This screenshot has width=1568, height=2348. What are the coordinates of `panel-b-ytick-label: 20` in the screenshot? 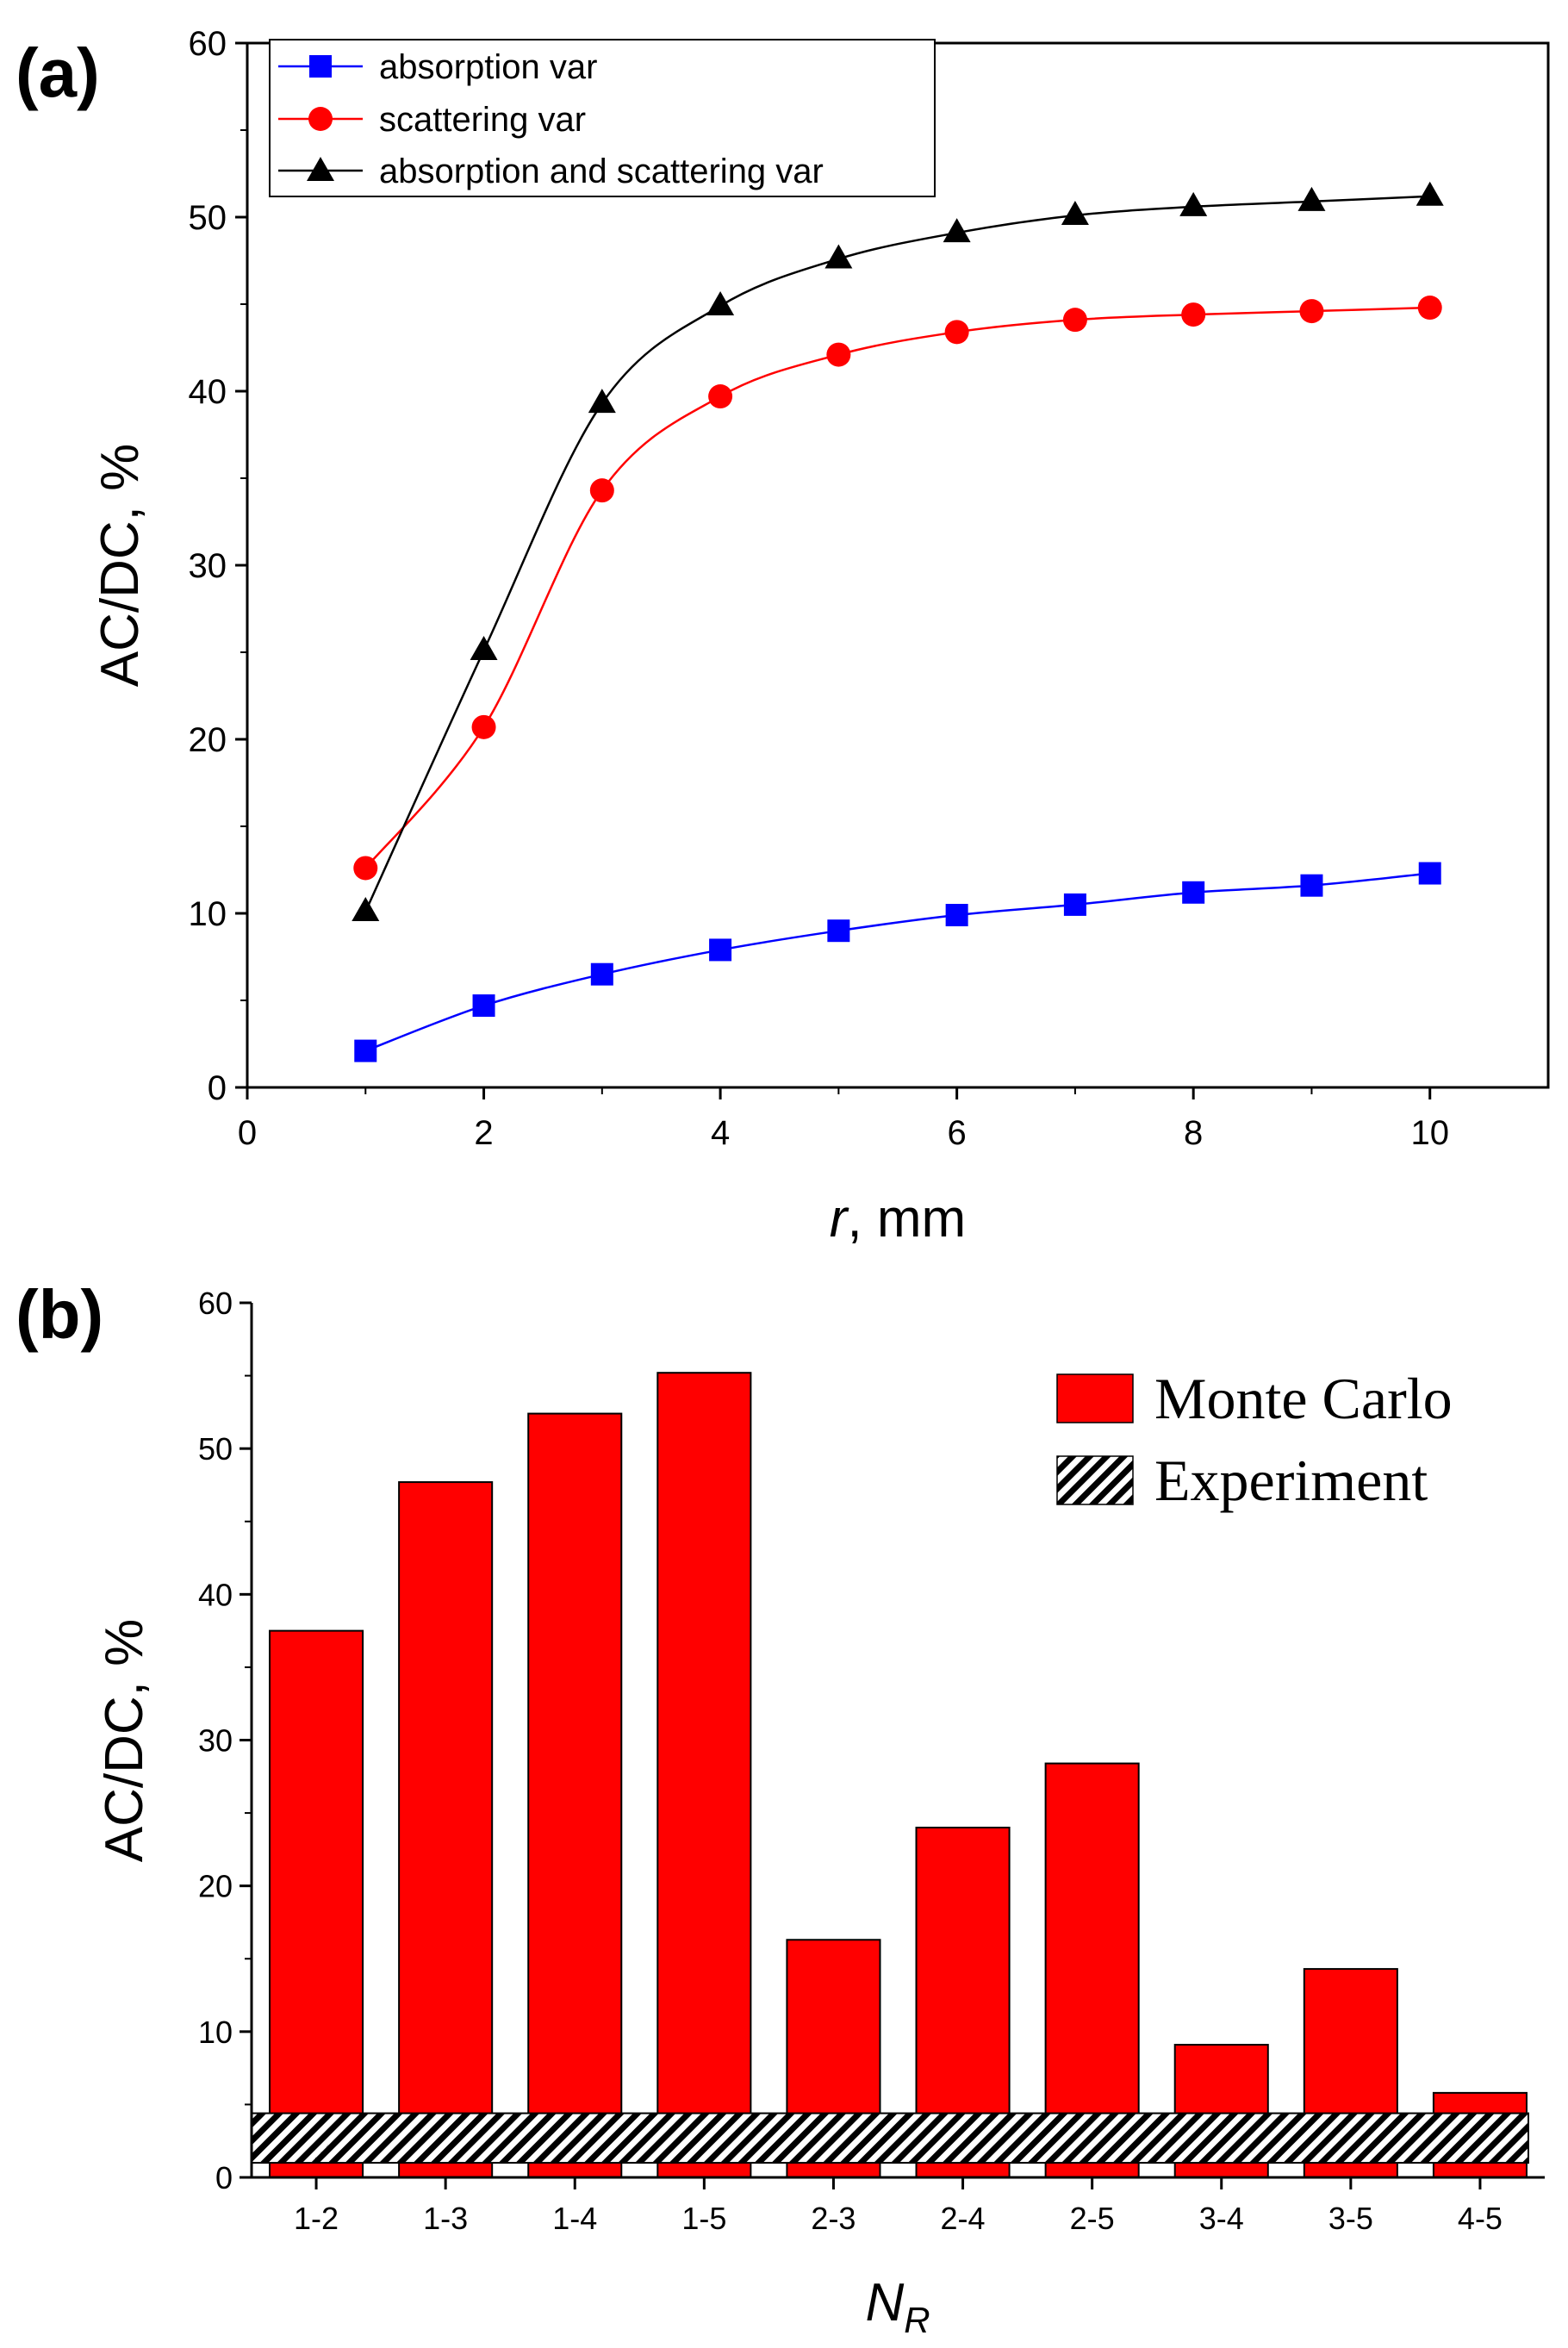 It's located at (216, 1886).